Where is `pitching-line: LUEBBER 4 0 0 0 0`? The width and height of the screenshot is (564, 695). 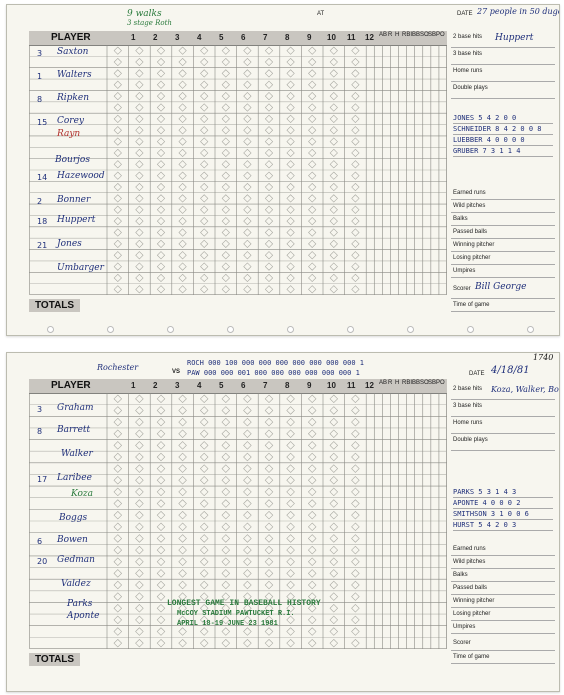
pitching-line: LUEBBER 4 0 0 0 0 is located at coordinates (503, 140).